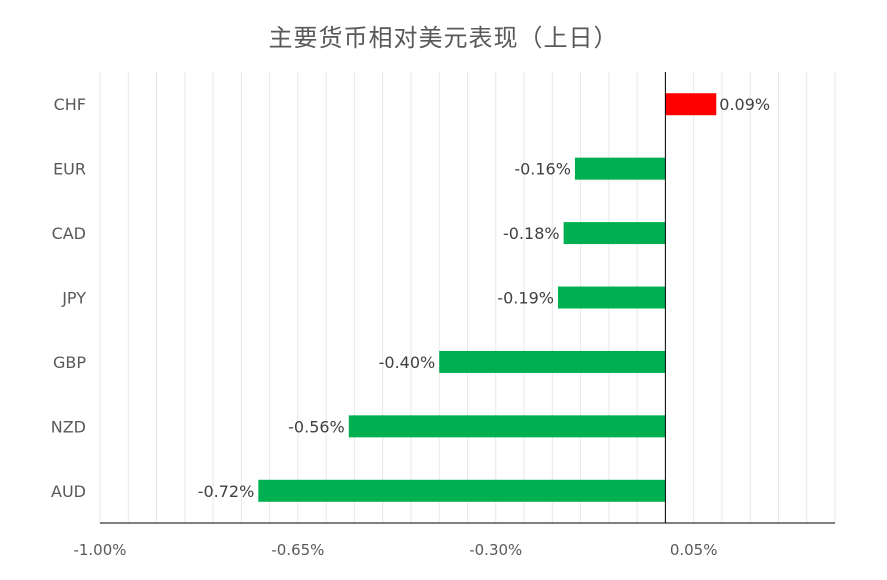 This screenshot has width=887, height=580. What do you see at coordinates (611, 297) in the screenshot?
I see `bar-jpy` at bounding box center [611, 297].